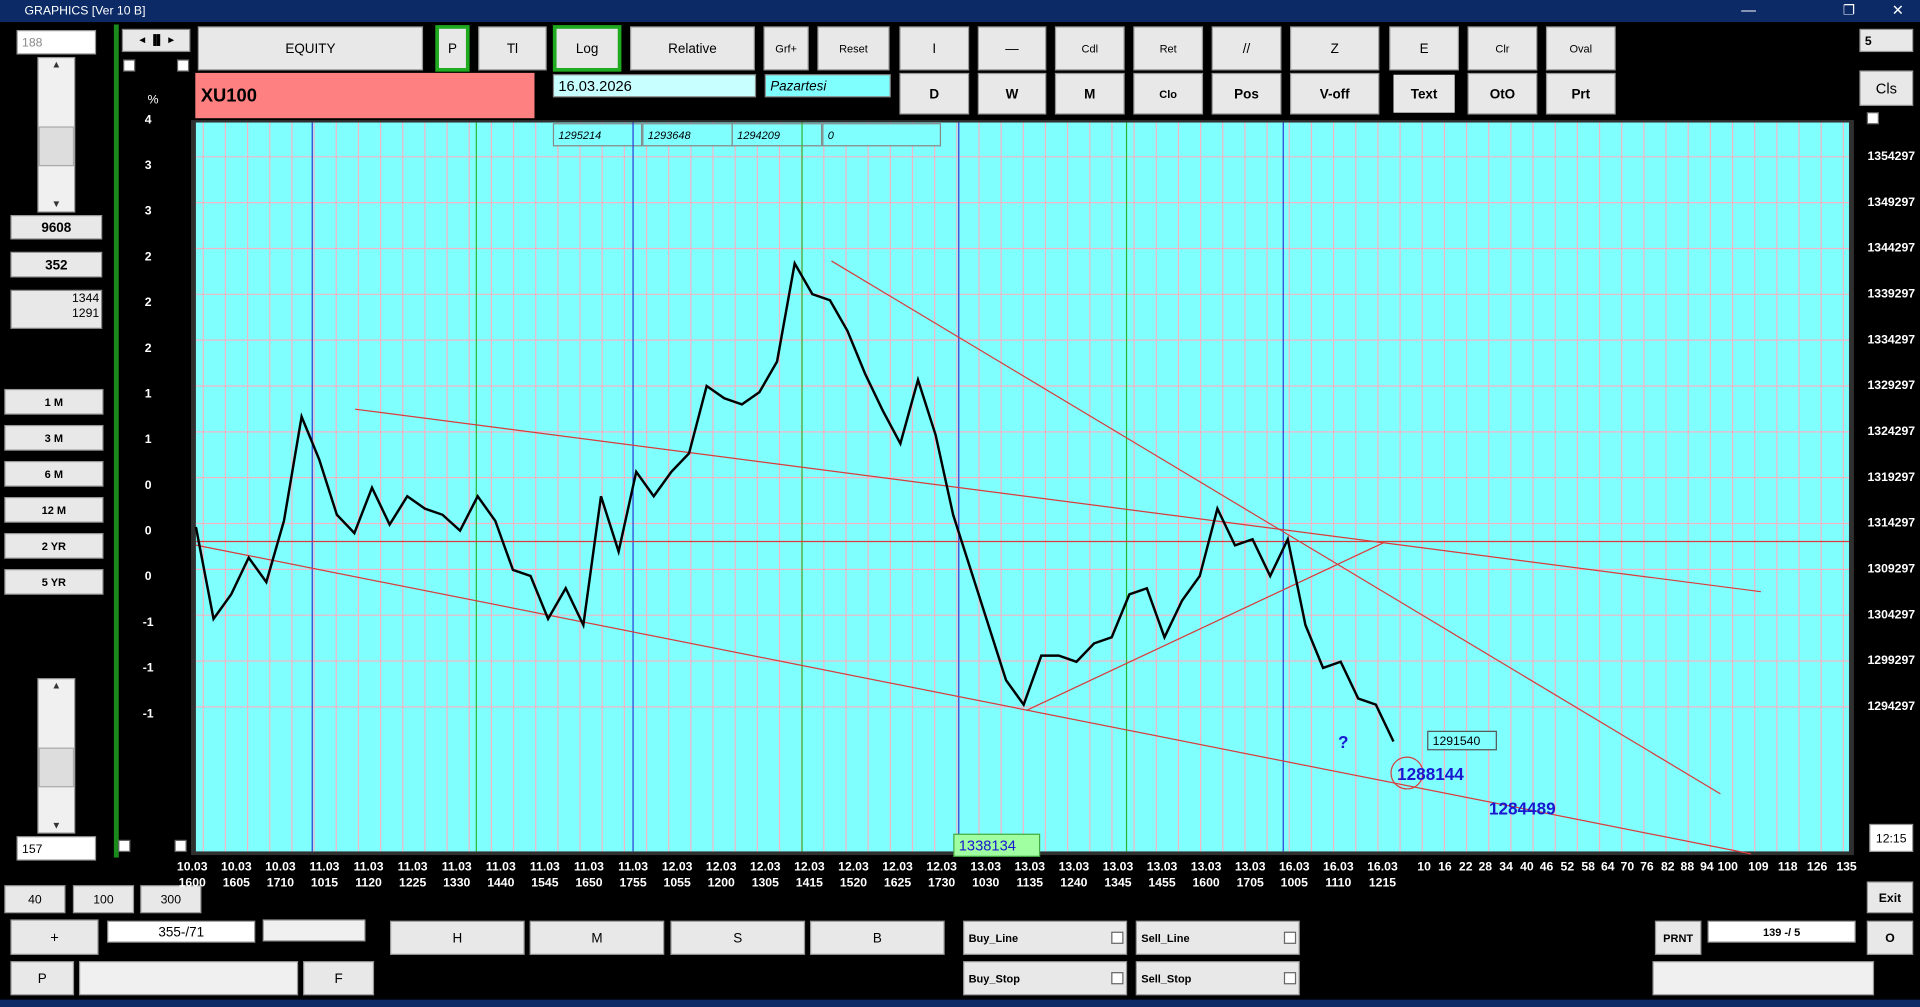 The height and width of the screenshot is (1007, 1920). I want to click on button-label: Cls, so click(1886, 89).